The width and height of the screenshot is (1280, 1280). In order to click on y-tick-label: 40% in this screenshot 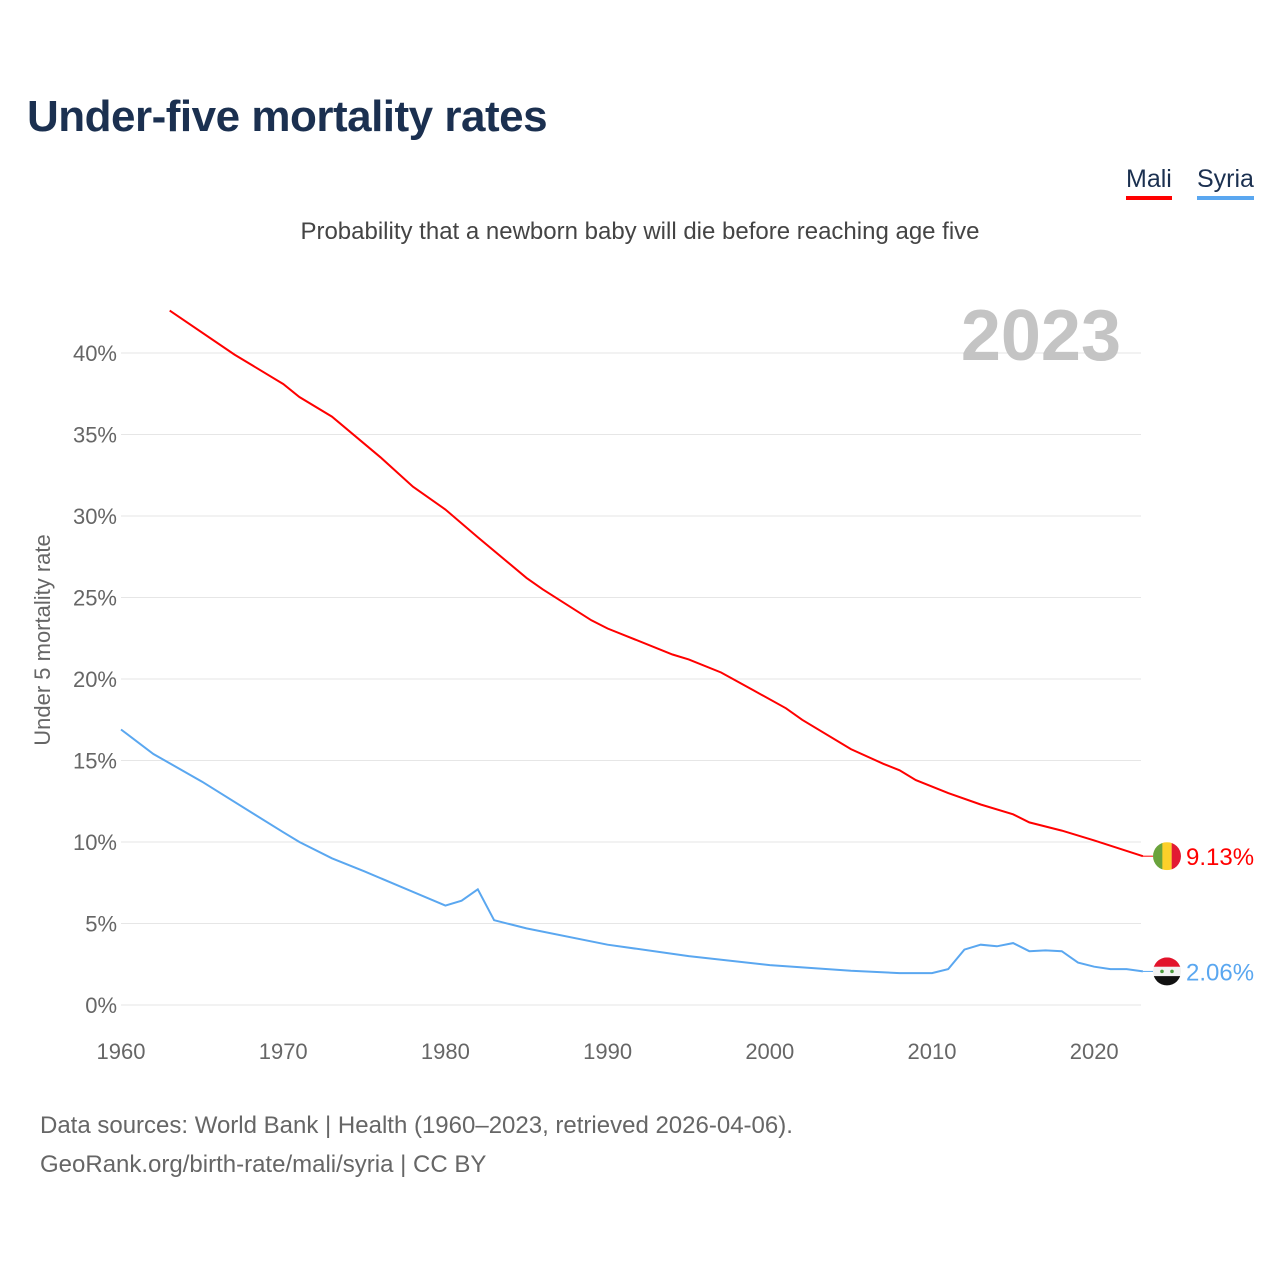, I will do `click(95, 353)`.